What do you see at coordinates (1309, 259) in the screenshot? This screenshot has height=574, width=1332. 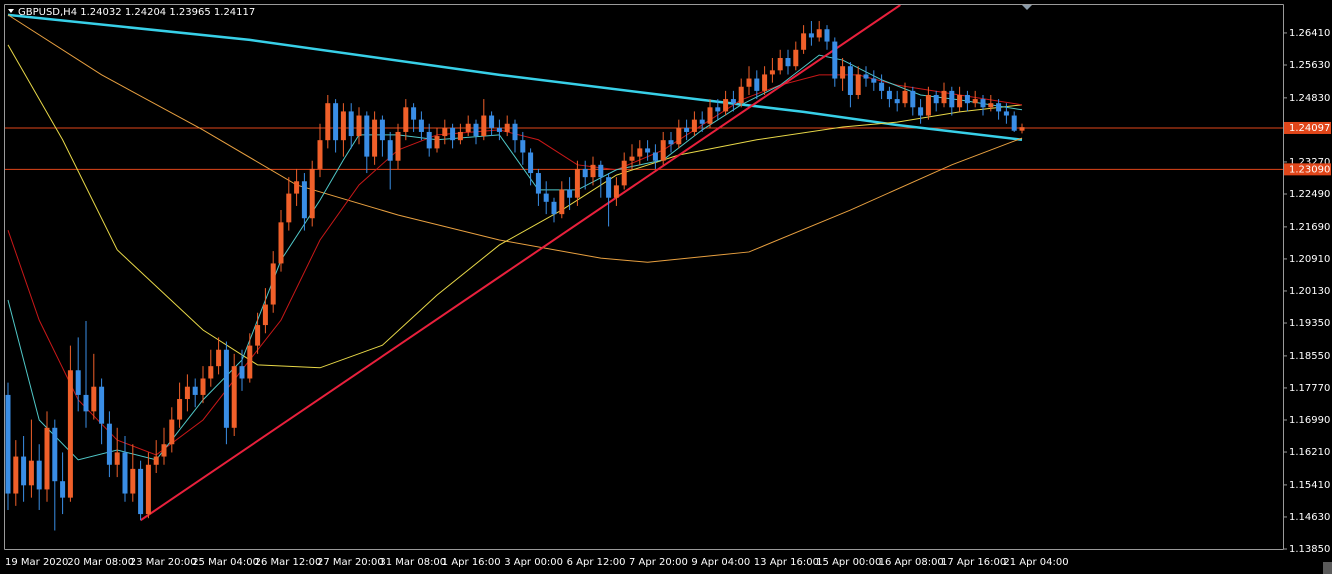 I see `y-tick-label: 1.20910` at bounding box center [1309, 259].